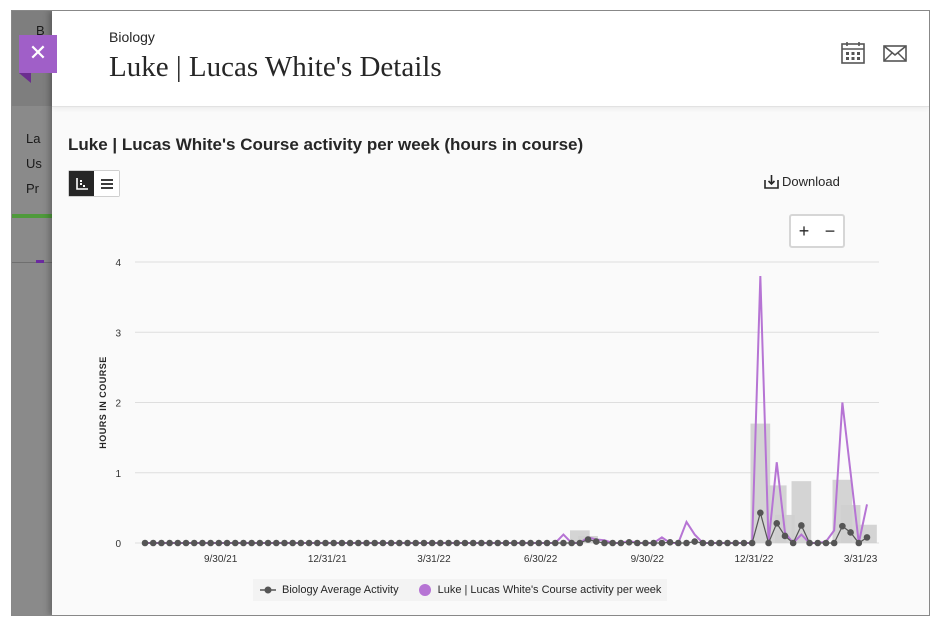 This screenshot has height=620, width=941. I want to click on x-tick-label: 12/31/22, so click(753, 559).